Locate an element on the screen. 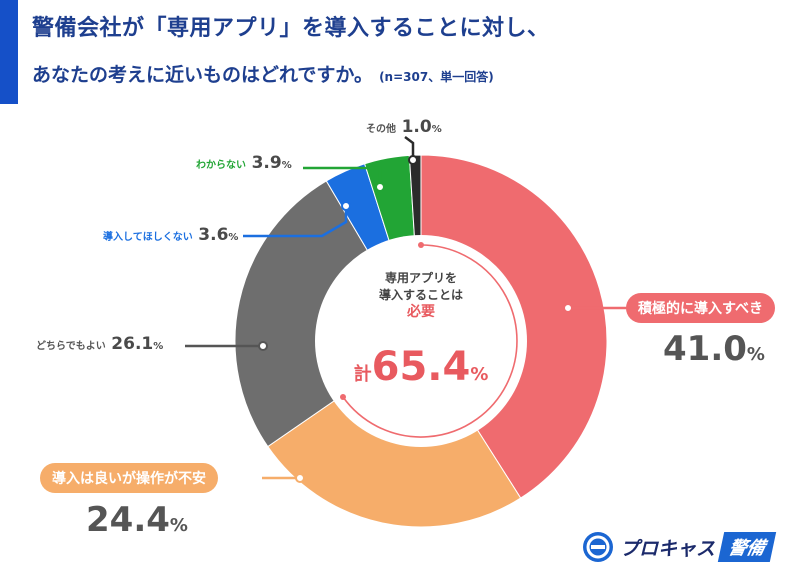 This screenshot has width=810, height=568. logo-badge: 警備 is located at coordinates (747, 547).